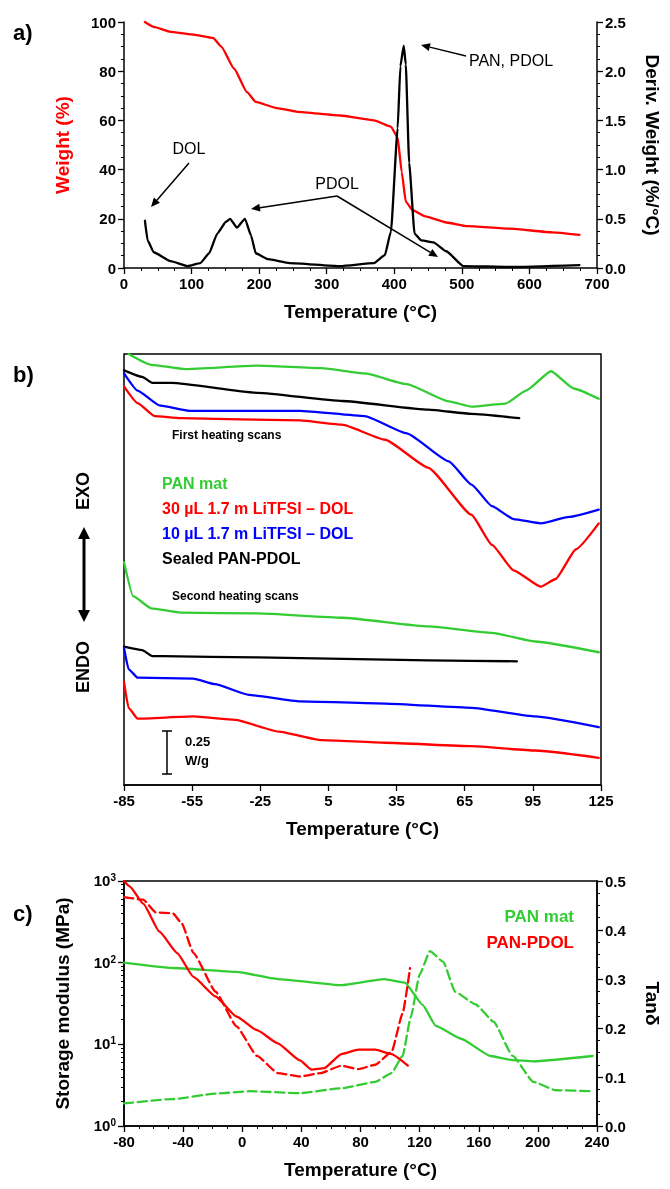 This screenshot has width=670, height=1189. What do you see at coordinates (301, 1141) in the screenshot?
I see `x-tick-label: 40` at bounding box center [301, 1141].